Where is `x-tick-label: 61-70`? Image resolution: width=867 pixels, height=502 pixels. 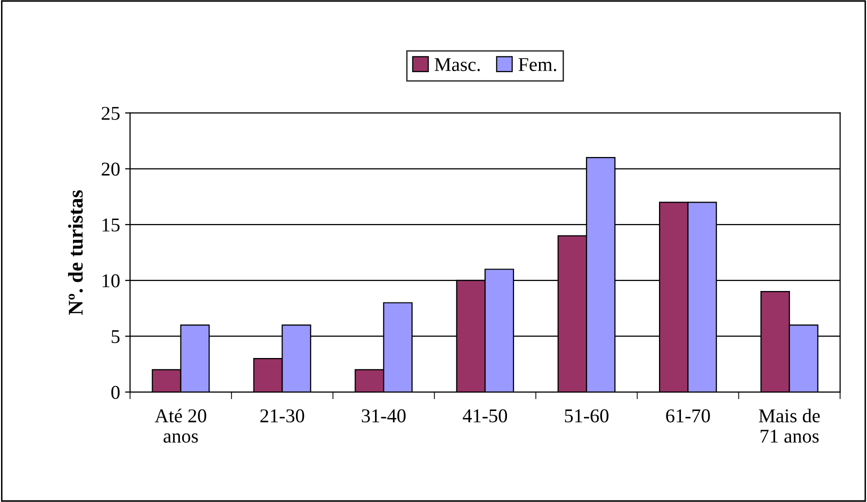 x-tick-label: 61-70 is located at coordinates (688, 415).